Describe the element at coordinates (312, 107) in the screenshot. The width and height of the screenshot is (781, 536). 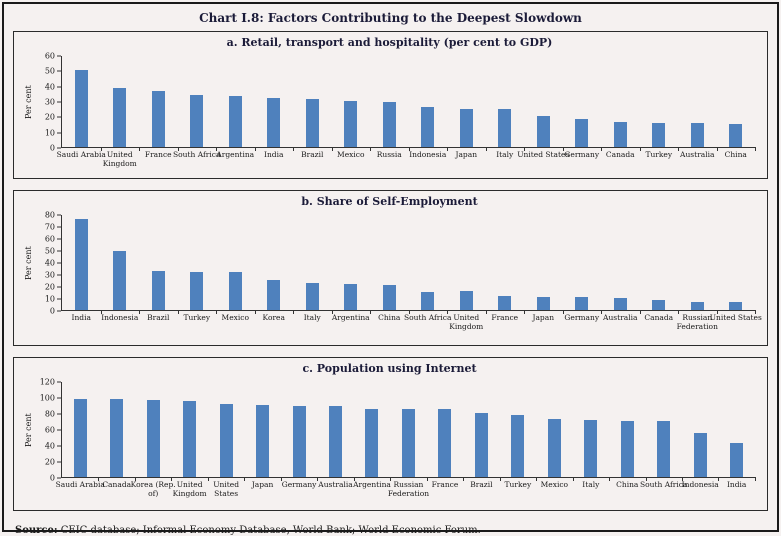
I see `bar-slot: Brazil` at that location.